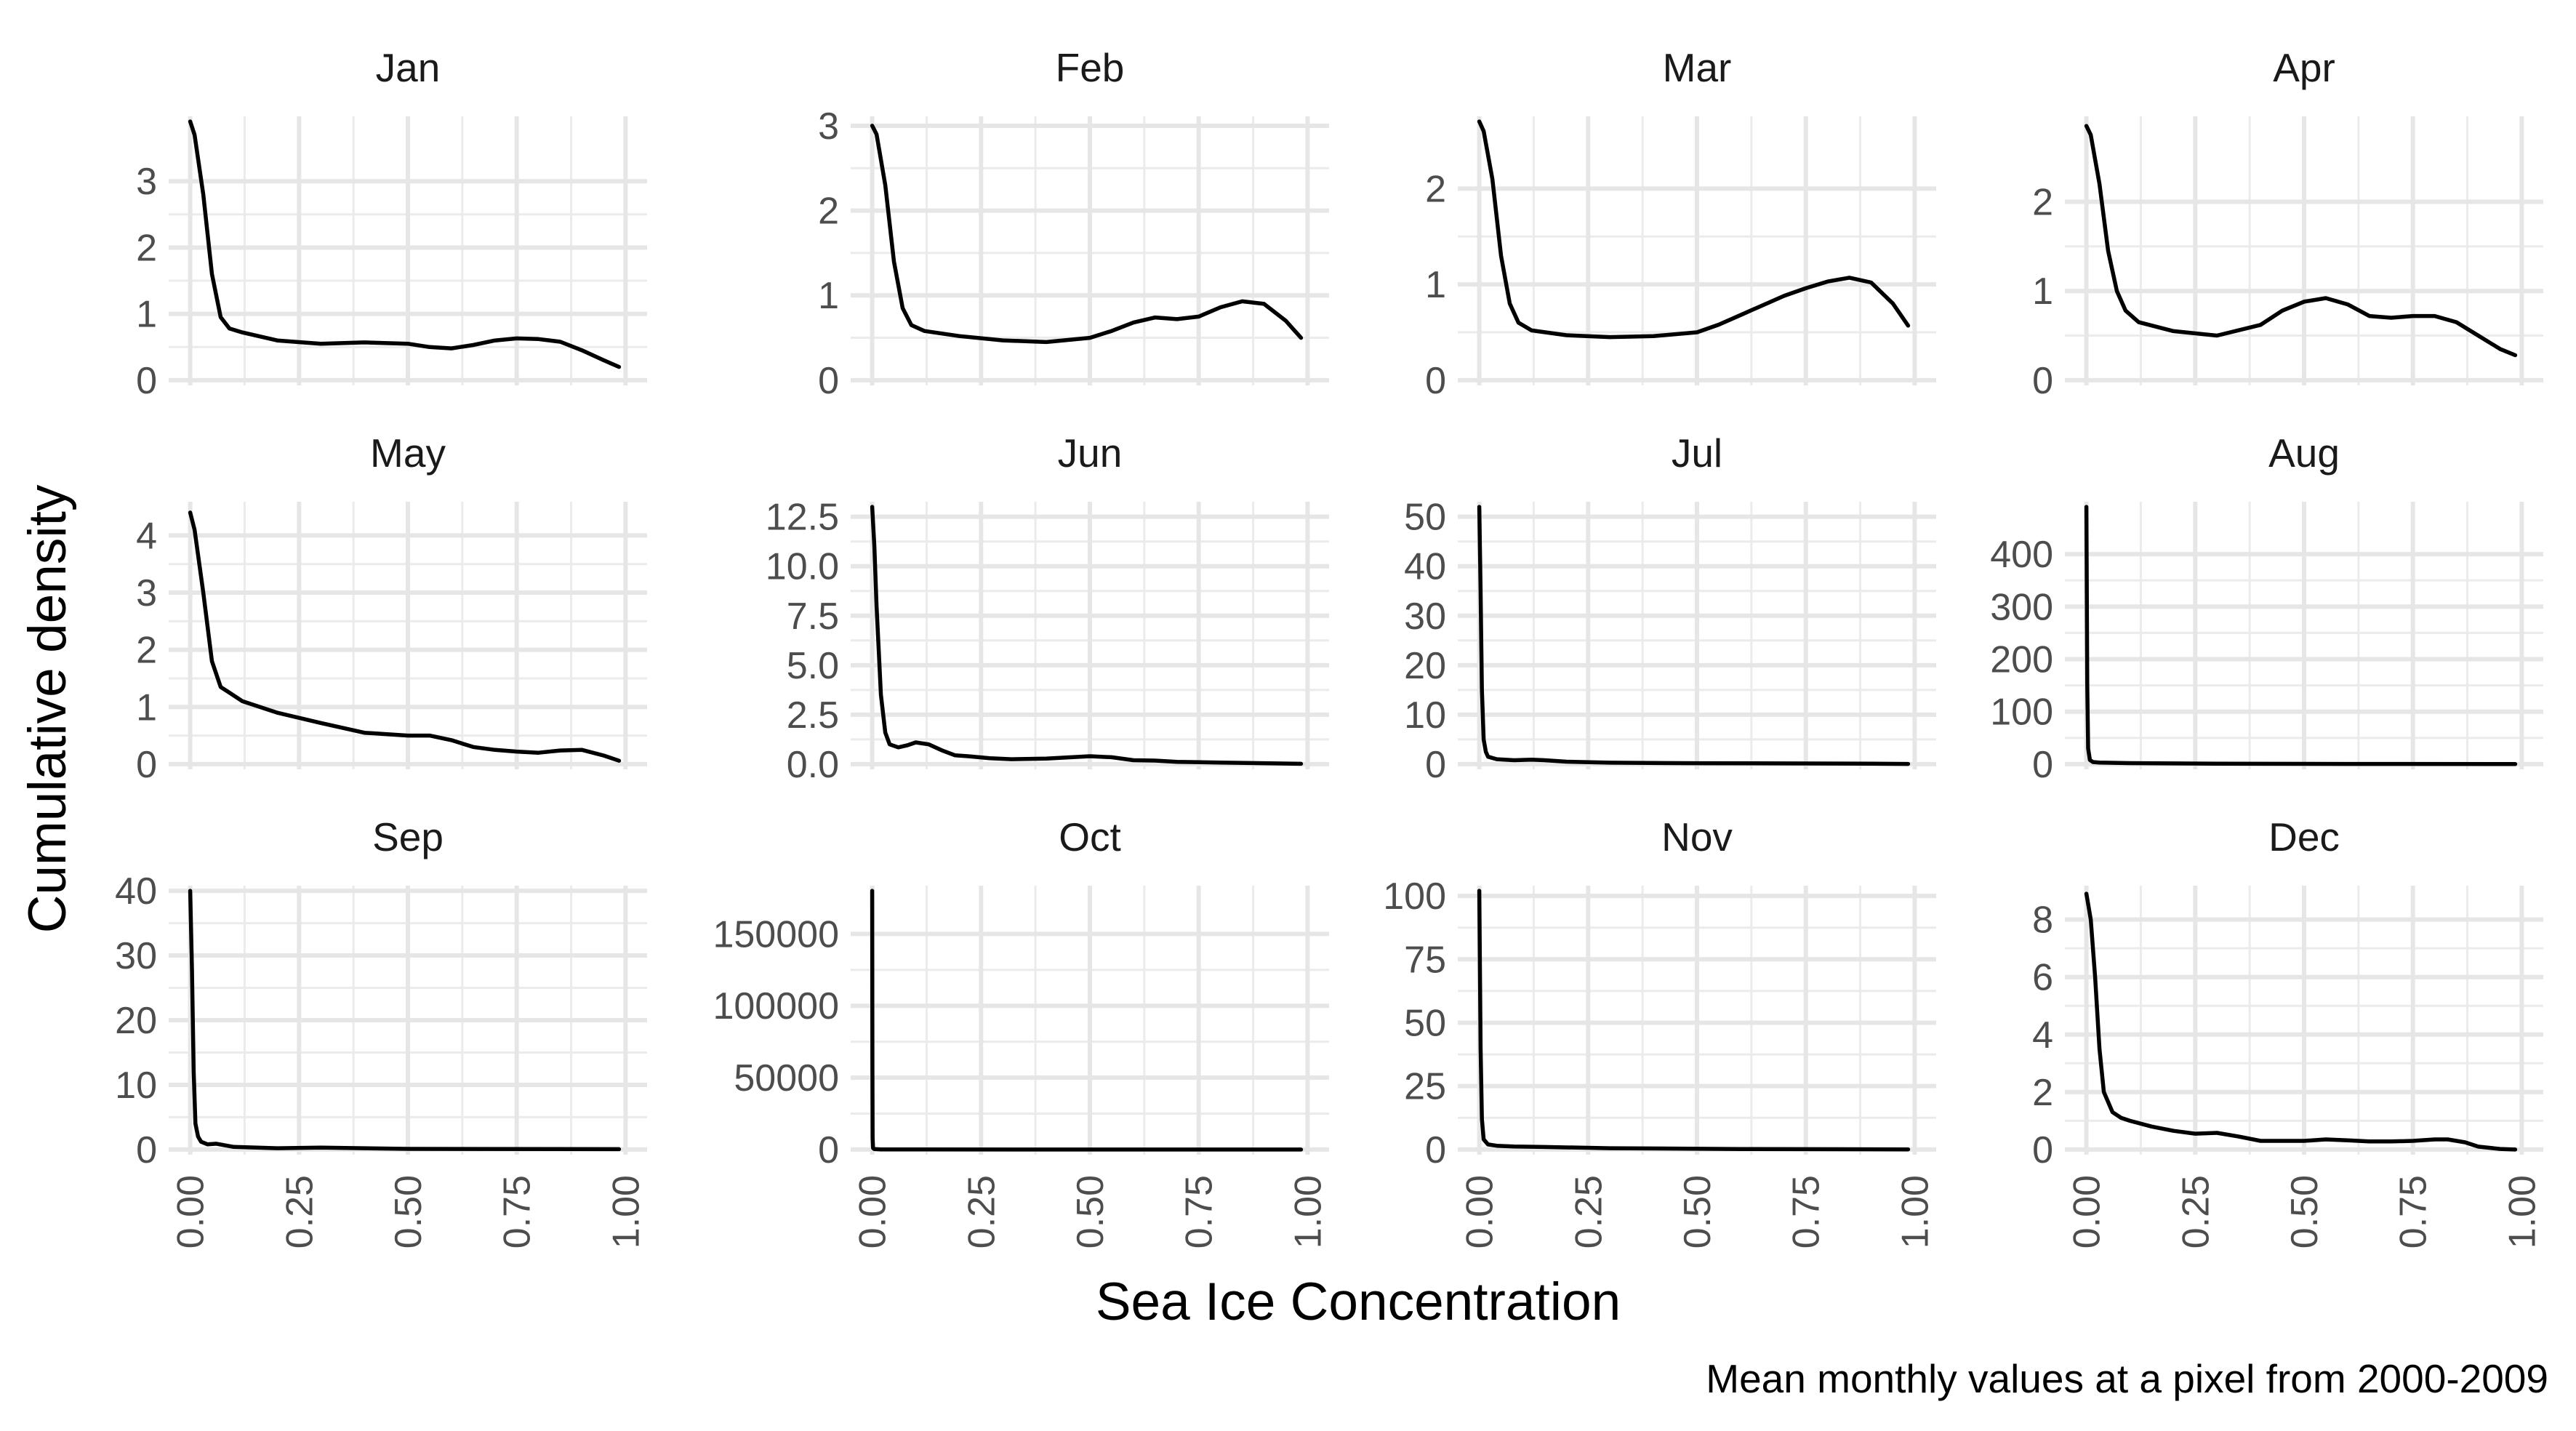  I want to click on panel-jan: 0 1 2 3 Jan, so click(391, 223).